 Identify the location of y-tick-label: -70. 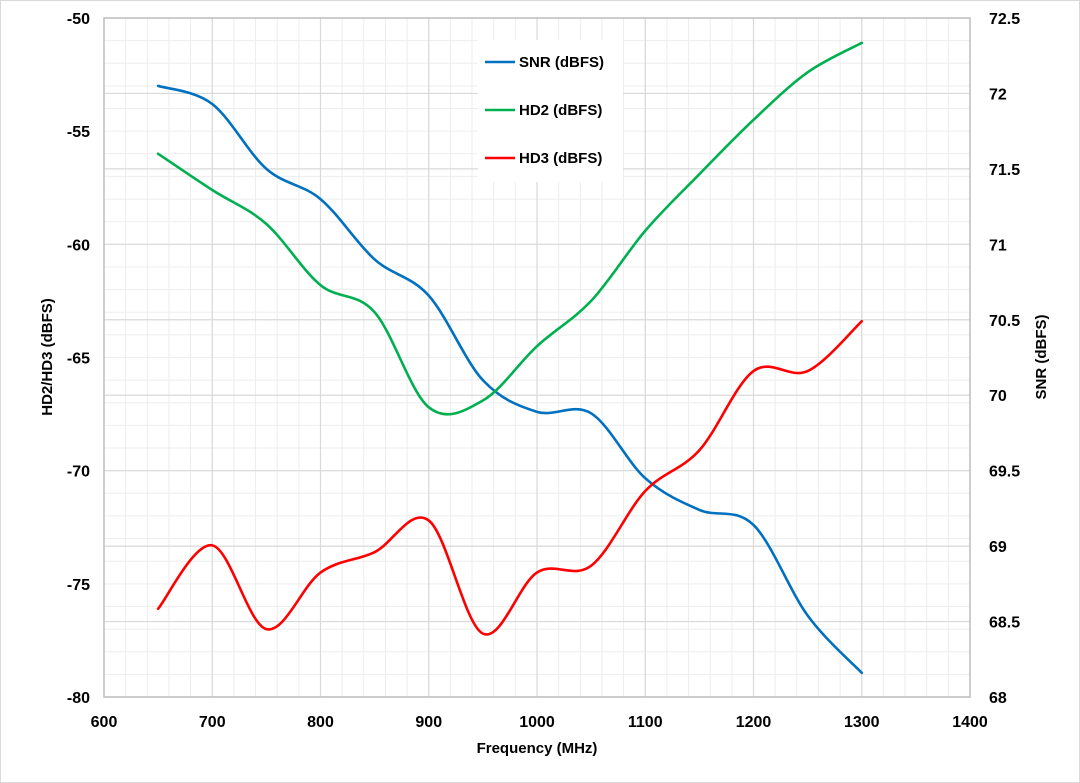
(78, 472).